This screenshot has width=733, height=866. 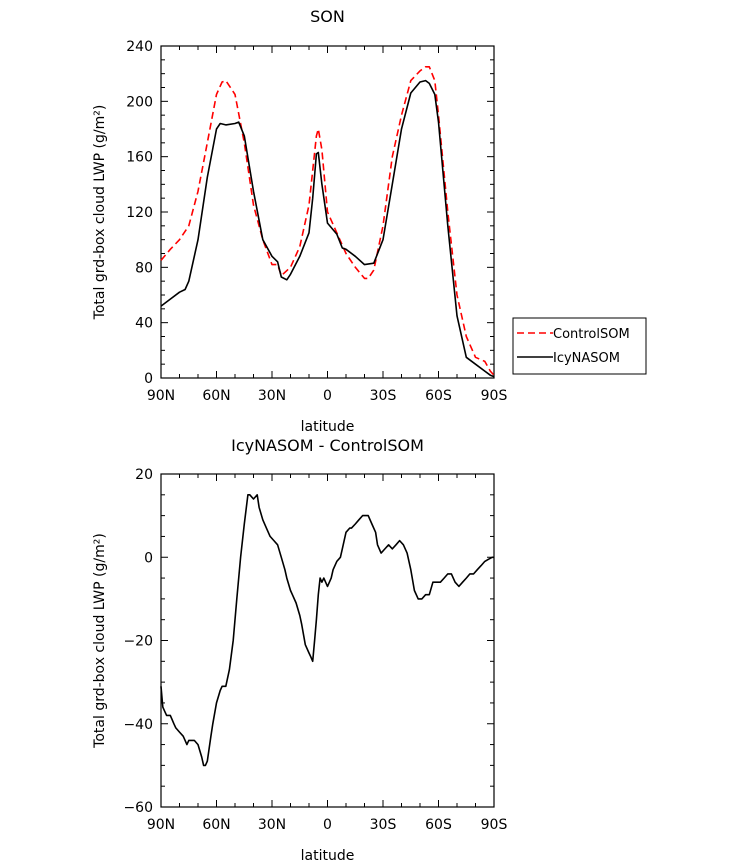 I want to click on legend-label-icynasom: IcyNASOM, so click(x=586, y=358).